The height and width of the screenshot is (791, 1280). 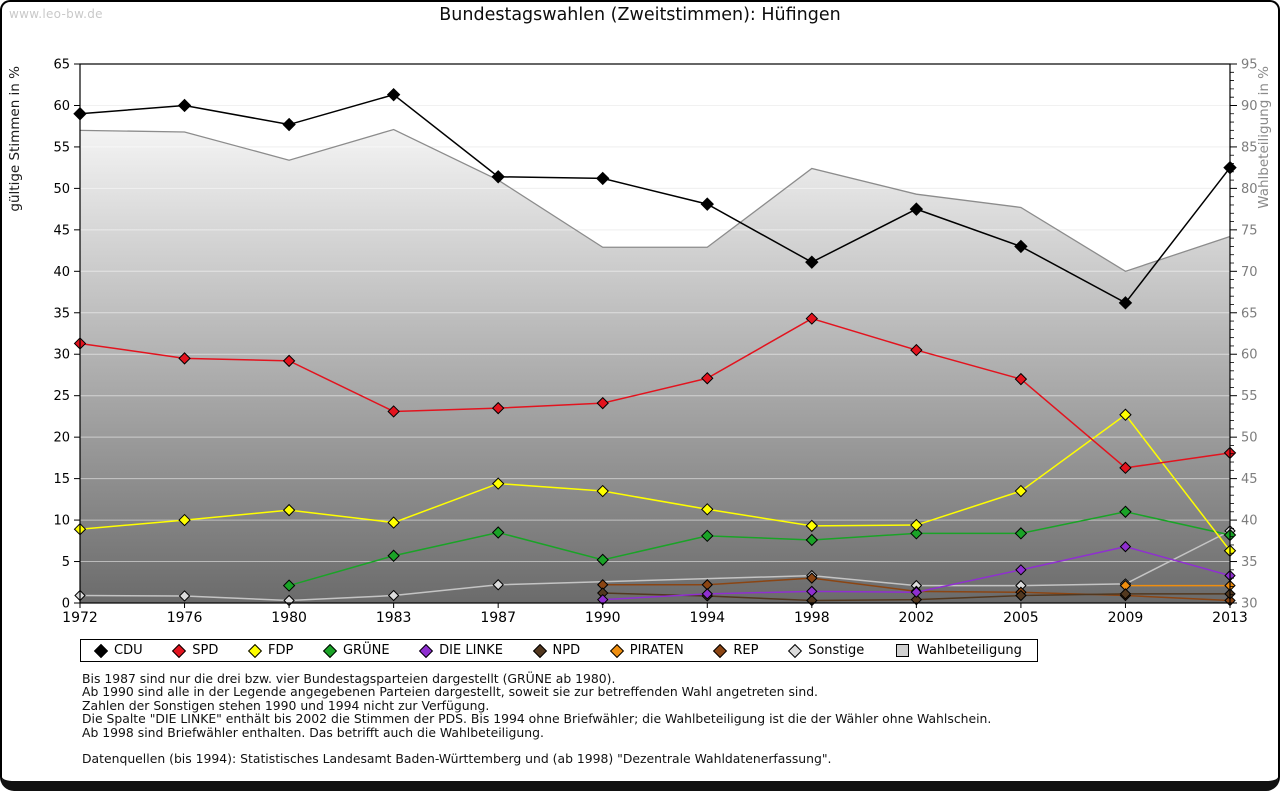 I want to click on series-grüne, so click(x=759, y=548).